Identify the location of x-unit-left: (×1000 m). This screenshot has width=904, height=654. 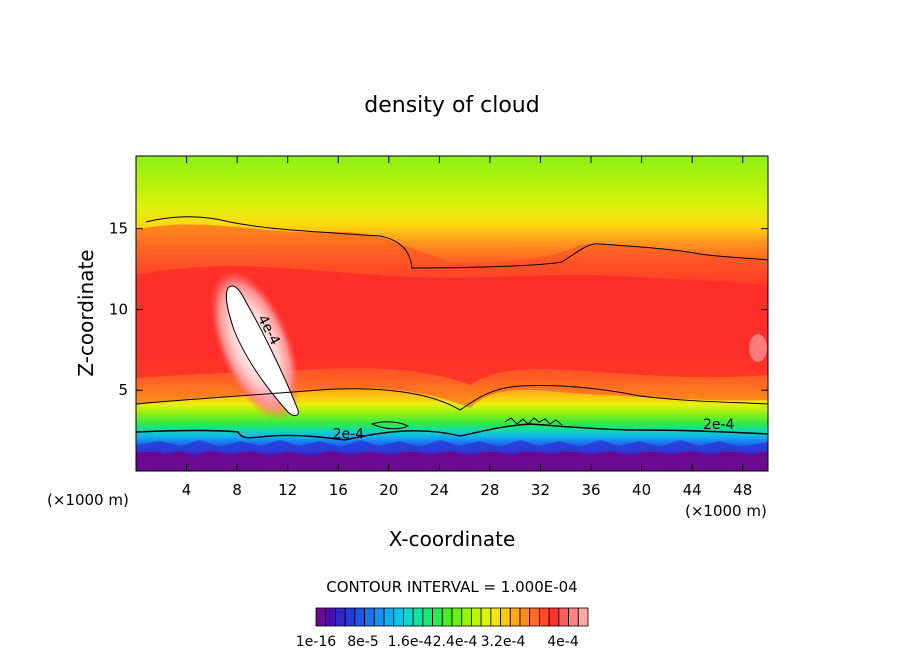
(88, 500).